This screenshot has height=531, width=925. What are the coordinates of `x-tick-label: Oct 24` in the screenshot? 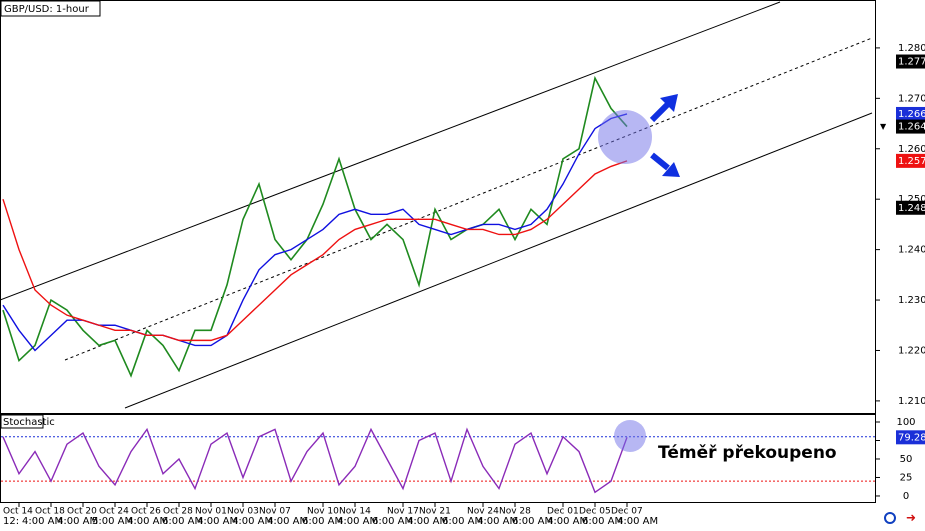 It's located at (114, 512).